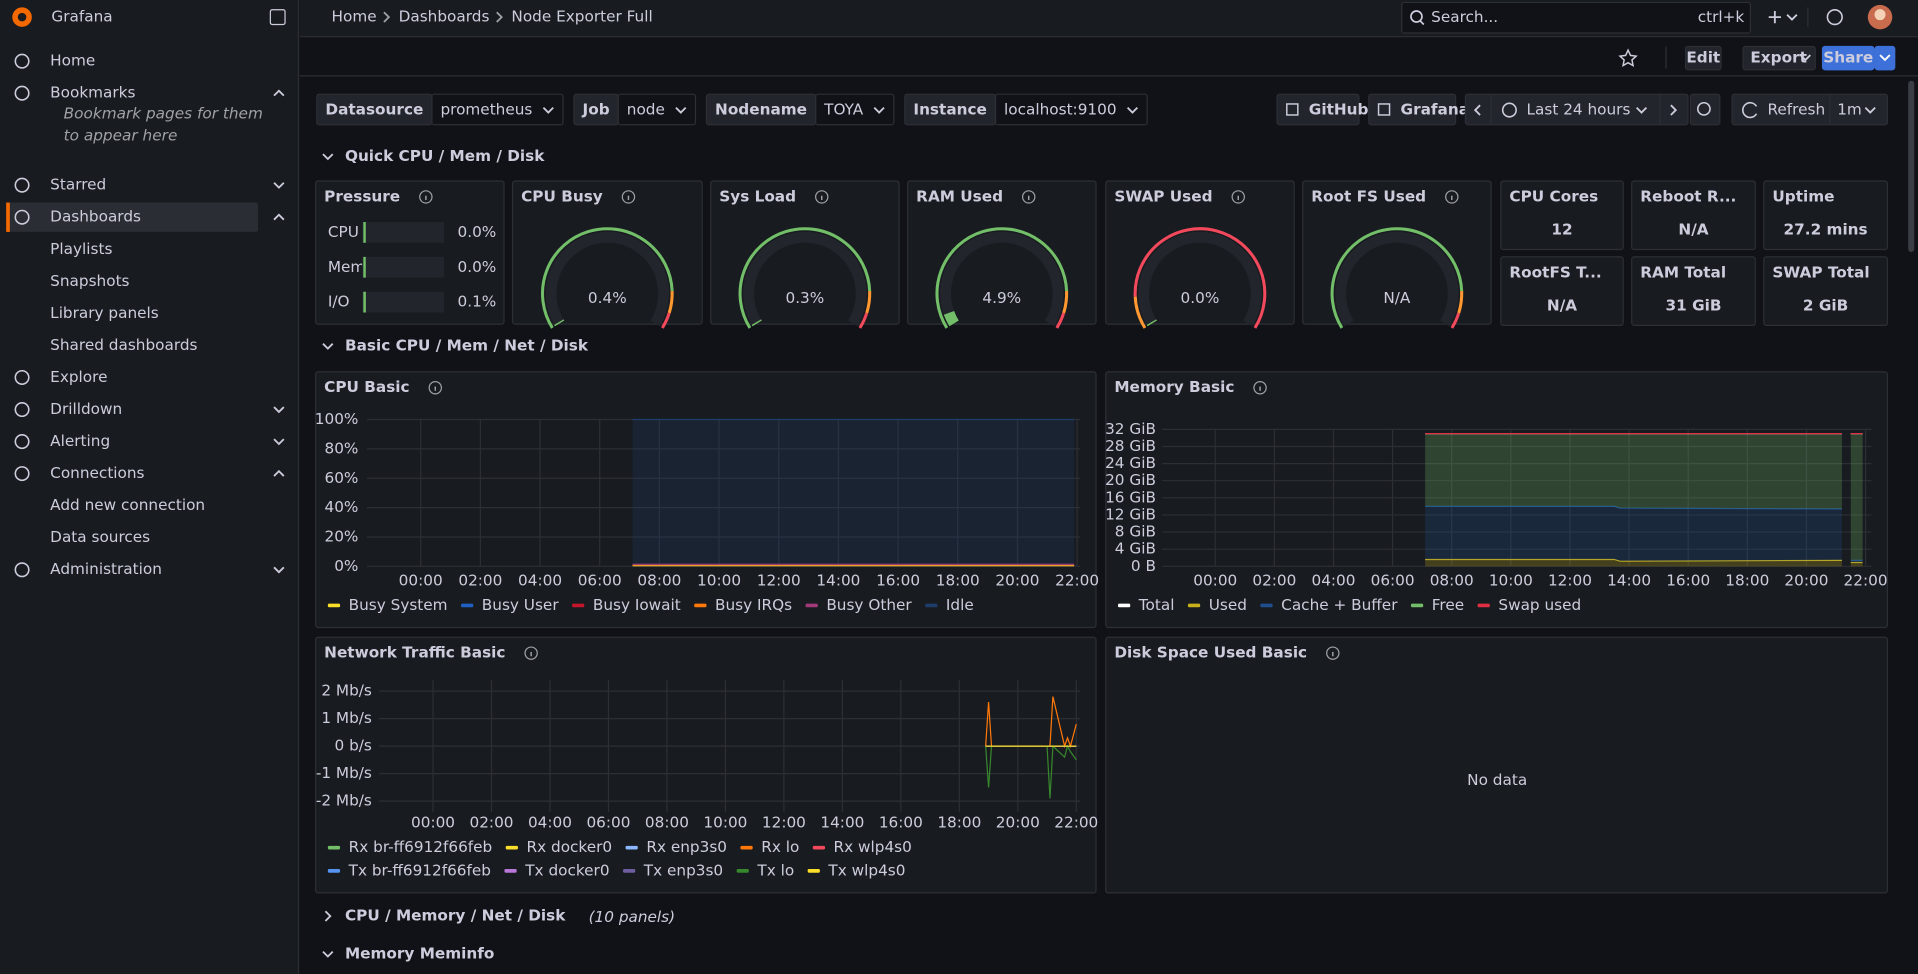 The height and width of the screenshot is (974, 1918). I want to click on legend-label: Tx br-ff6912f66feb, so click(419, 870).